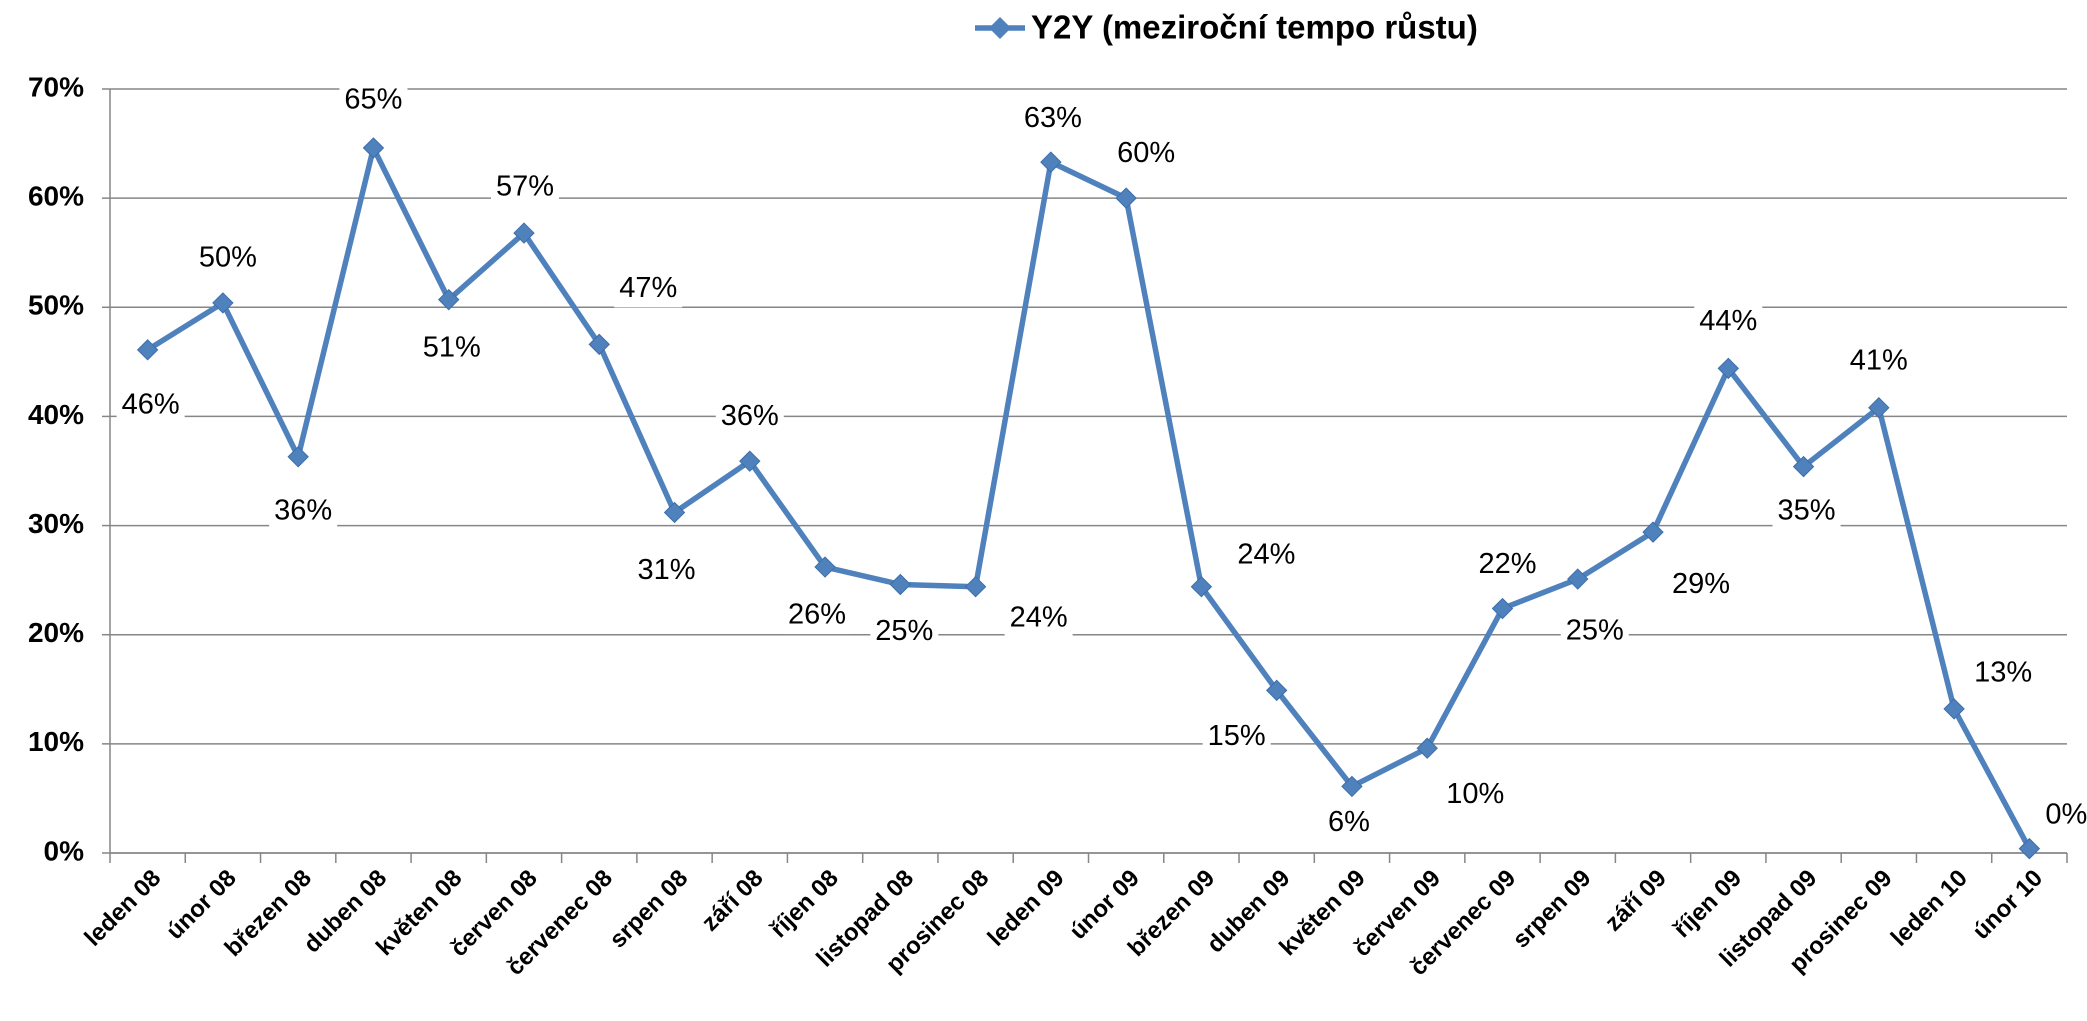 The height and width of the screenshot is (1021, 2087). I want to click on y-tick-label: 40%, so click(56, 414).